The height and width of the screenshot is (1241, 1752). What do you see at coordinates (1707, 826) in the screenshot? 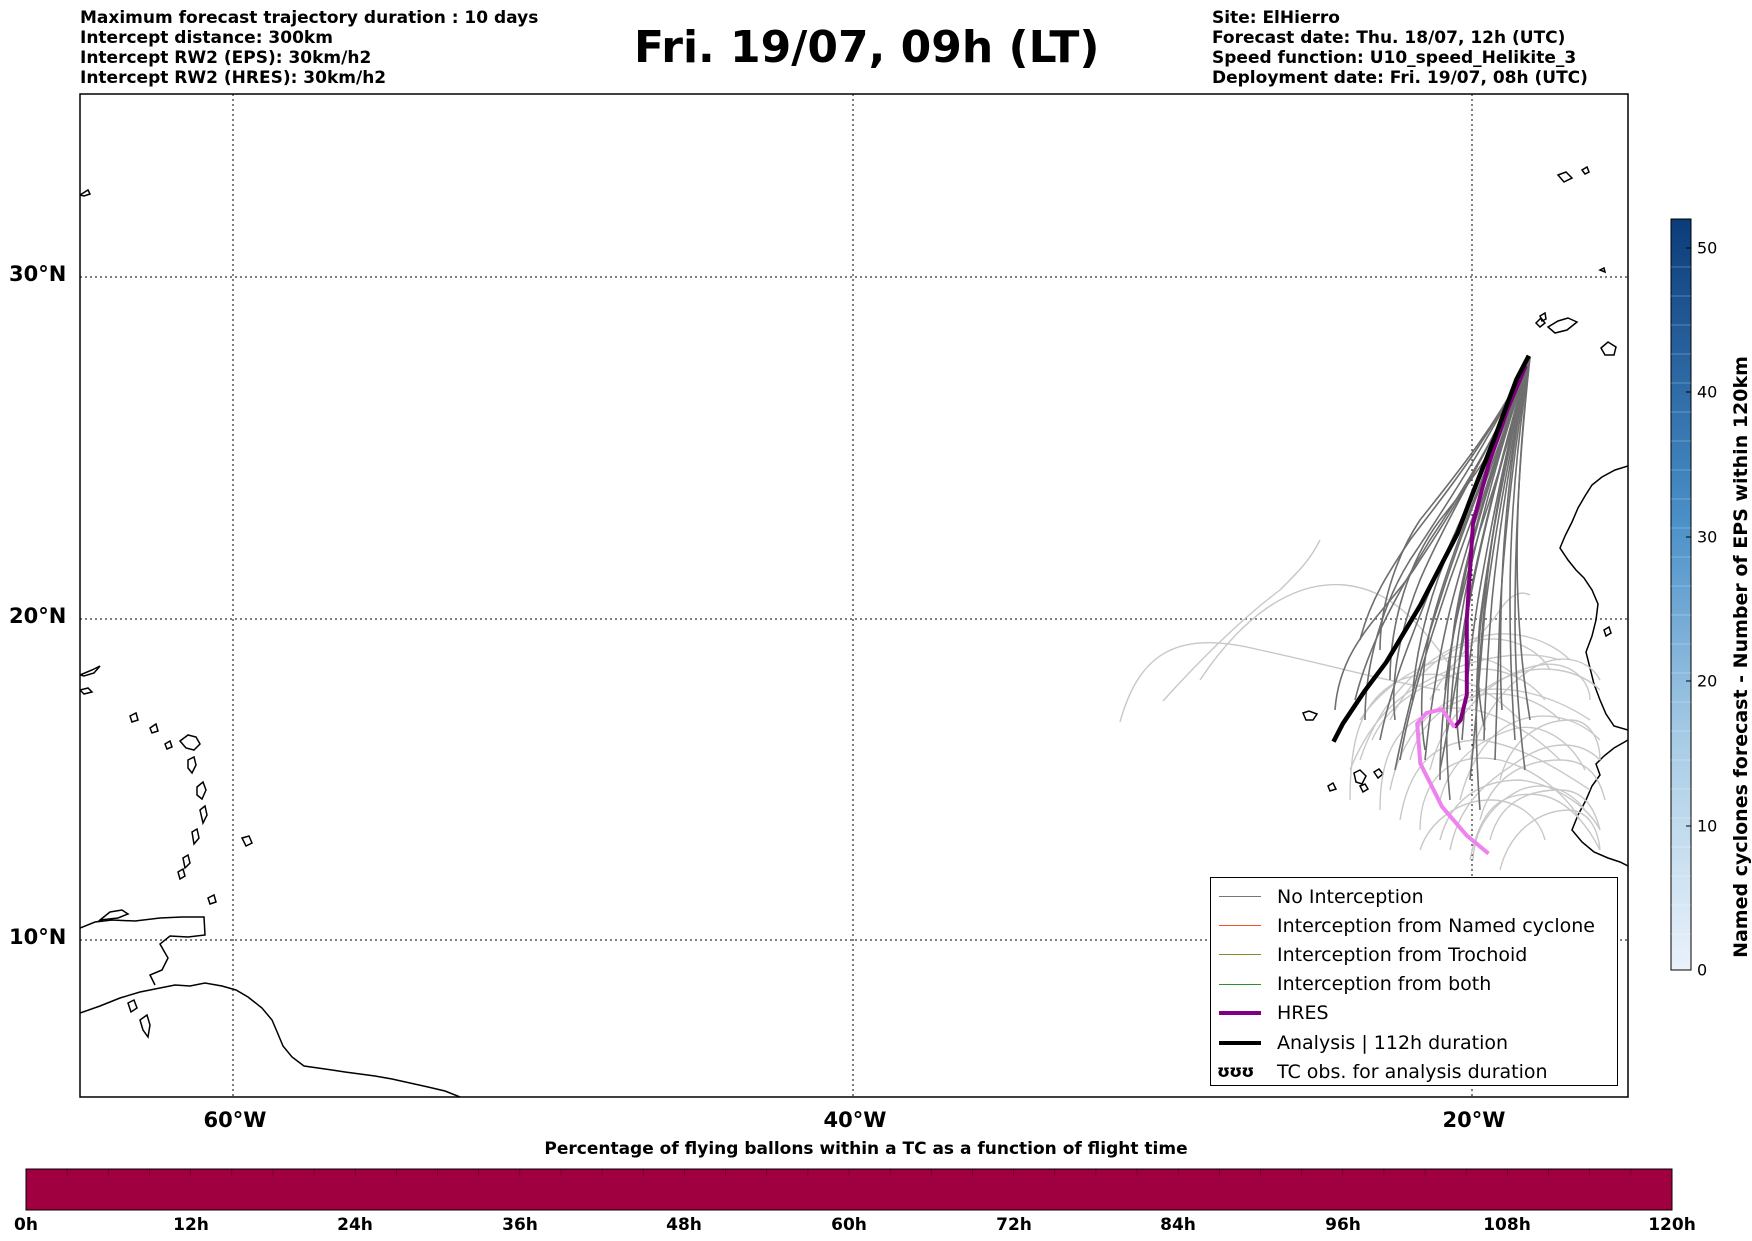
I see `colorbar-tick: 10` at bounding box center [1707, 826].